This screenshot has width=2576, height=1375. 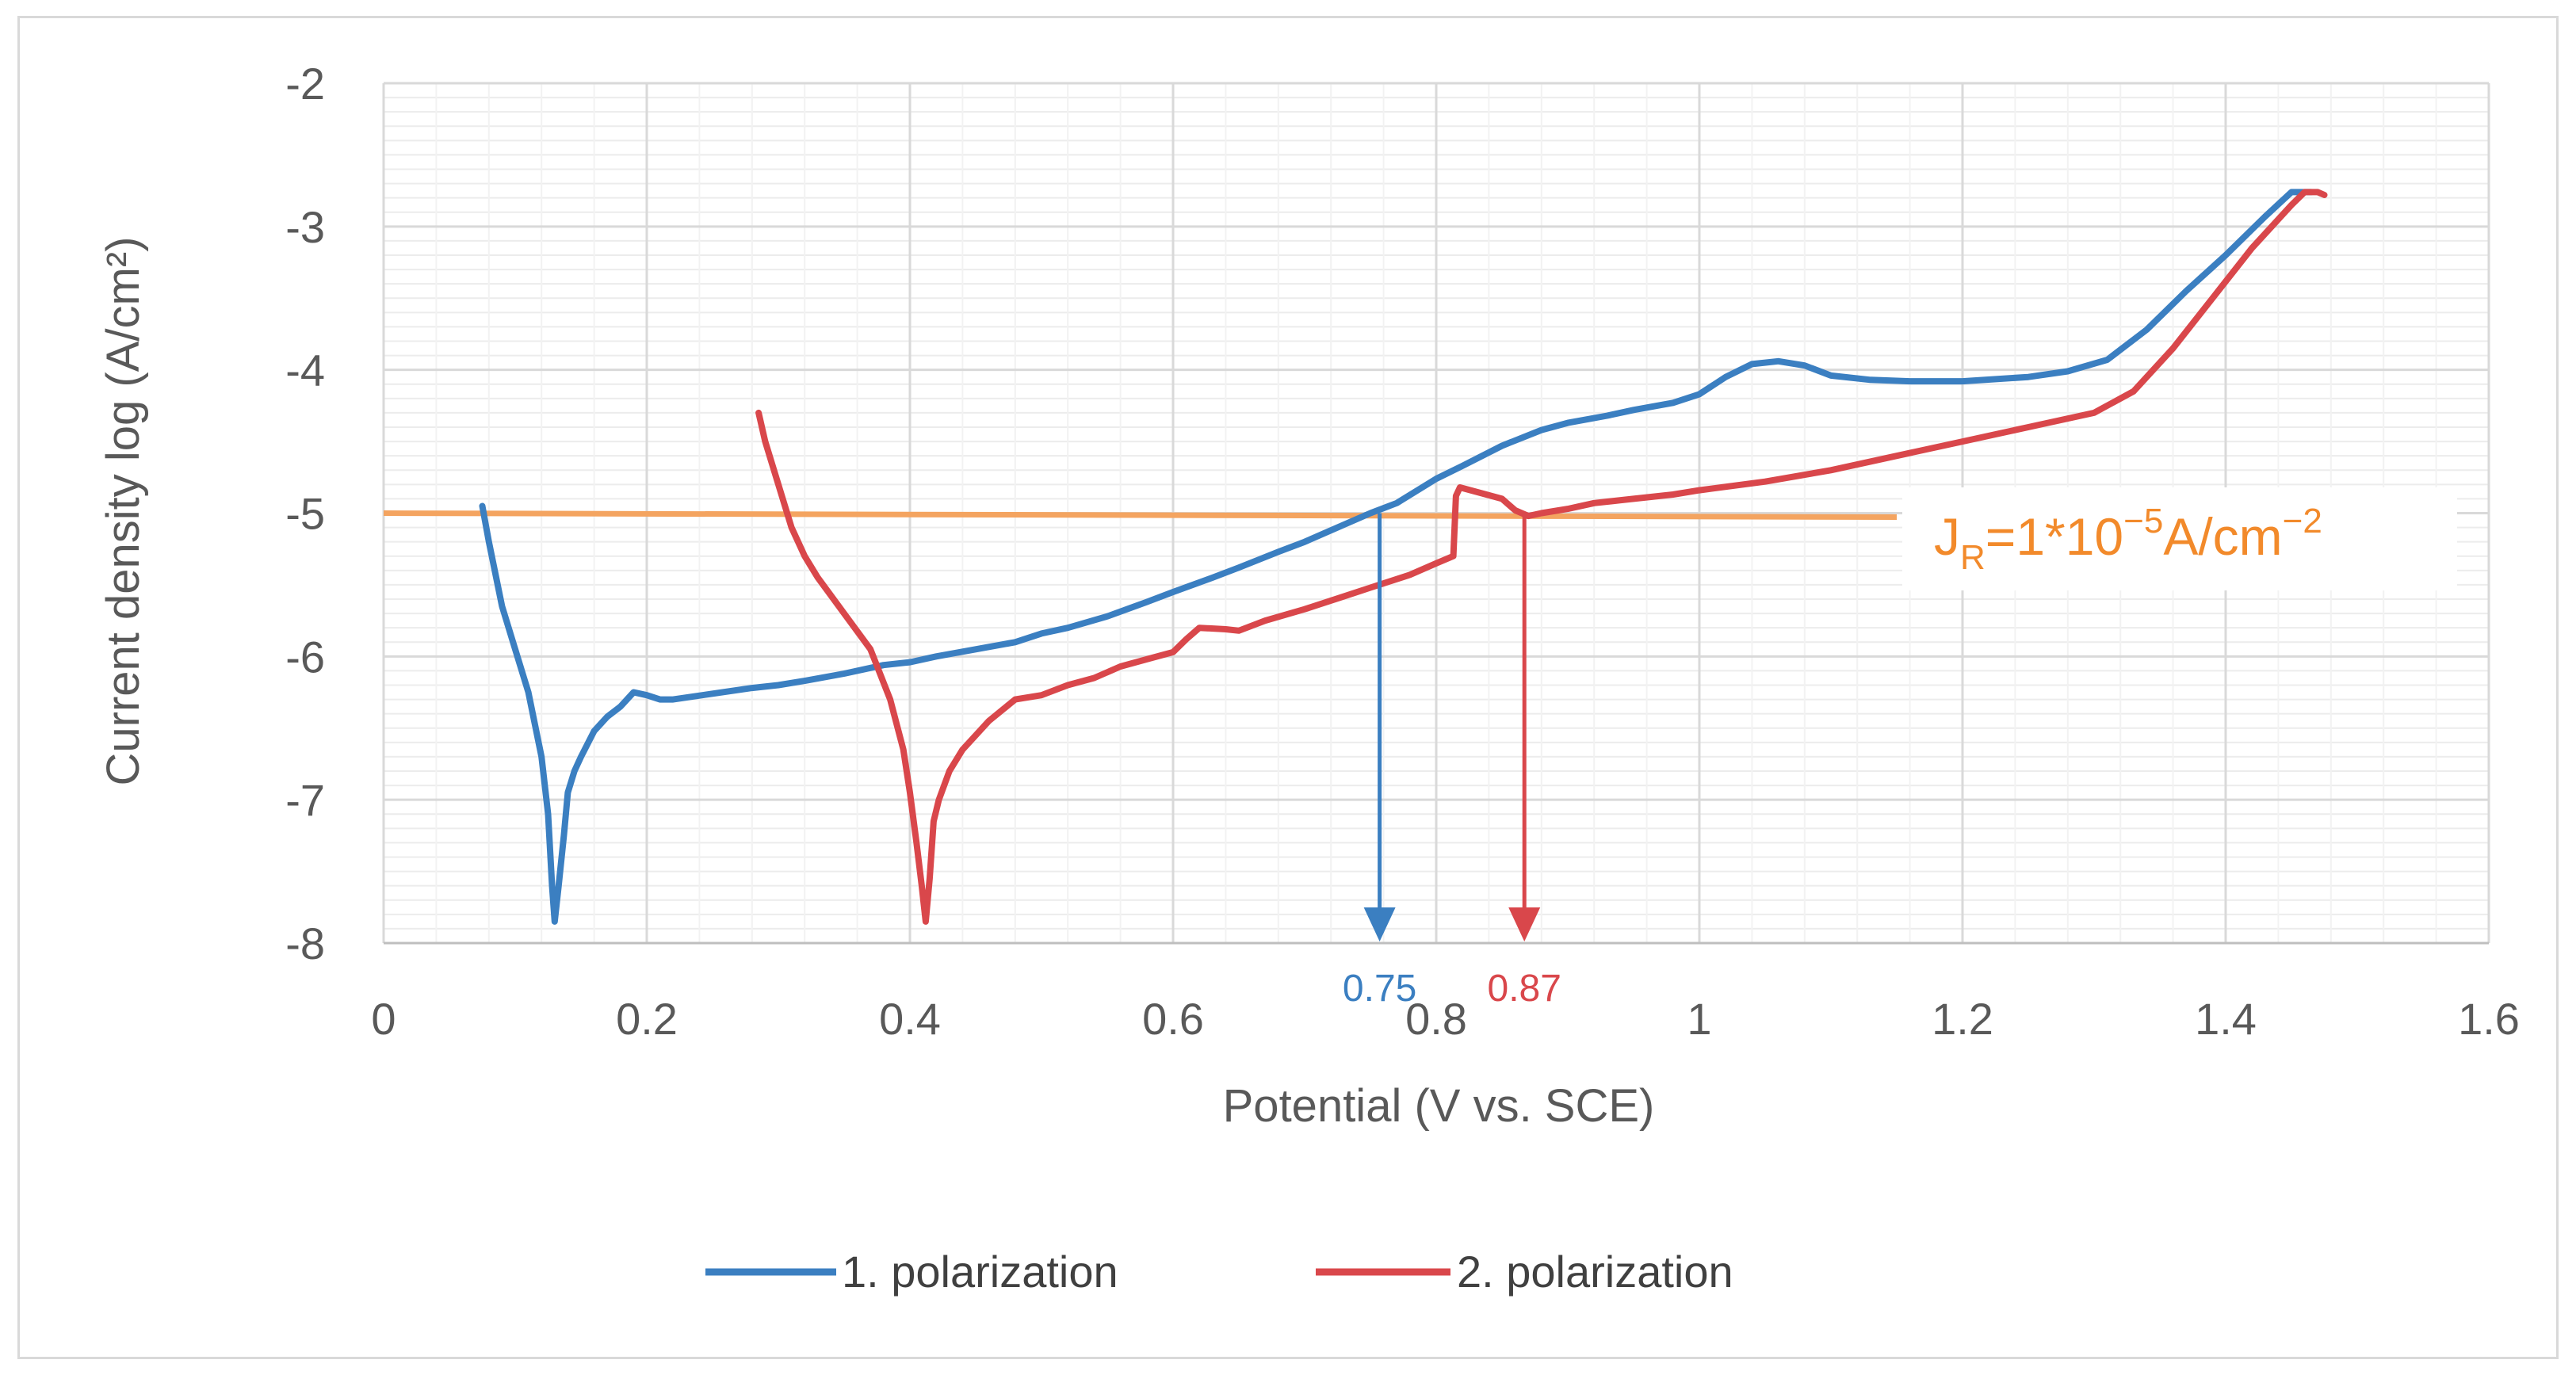 I want to click on y-tick-label: -5, so click(x=305, y=514).